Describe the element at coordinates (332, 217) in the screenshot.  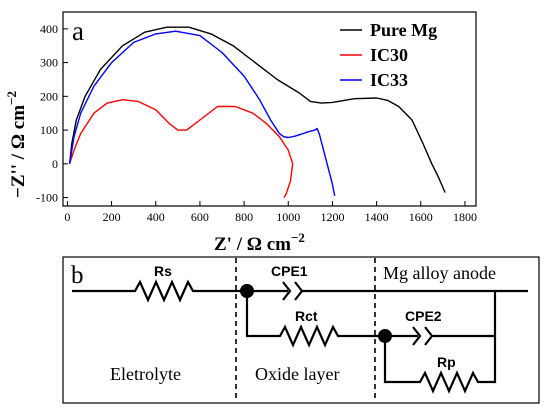
I see `x-tick-label: 1200` at that location.